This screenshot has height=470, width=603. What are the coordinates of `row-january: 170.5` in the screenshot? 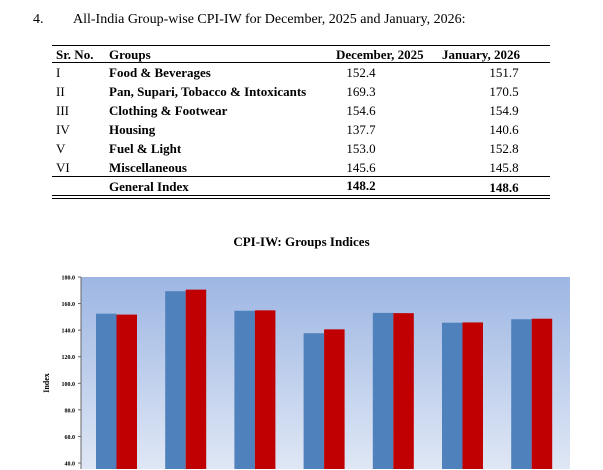 It's located at (504, 91).